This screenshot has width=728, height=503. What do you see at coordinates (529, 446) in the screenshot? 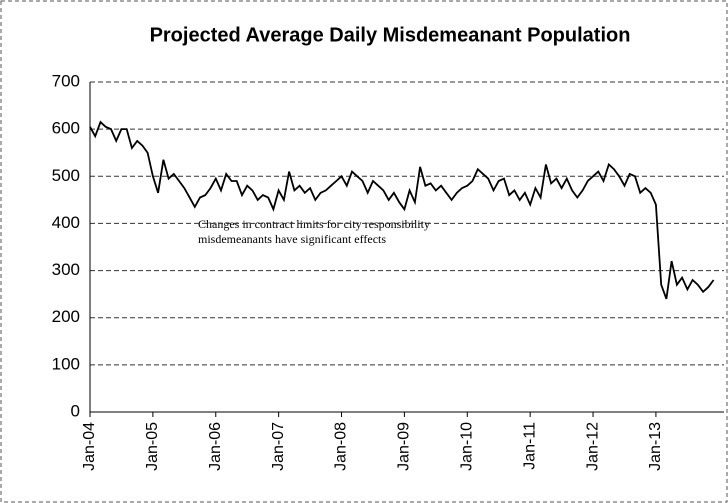
I see `x-tick-label: Jan-11` at bounding box center [529, 446].